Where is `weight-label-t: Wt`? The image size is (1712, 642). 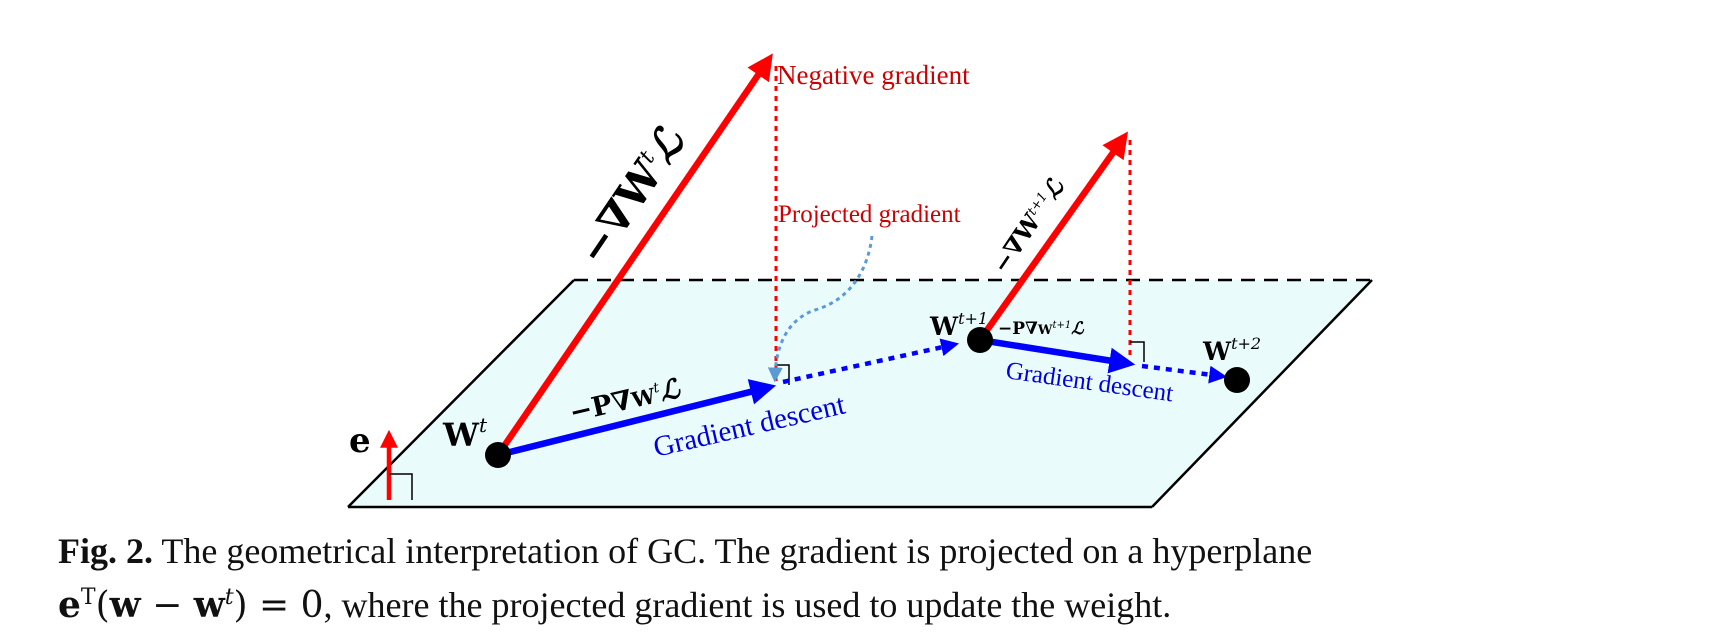
weight-label-t: Wt is located at coordinates (465, 433).